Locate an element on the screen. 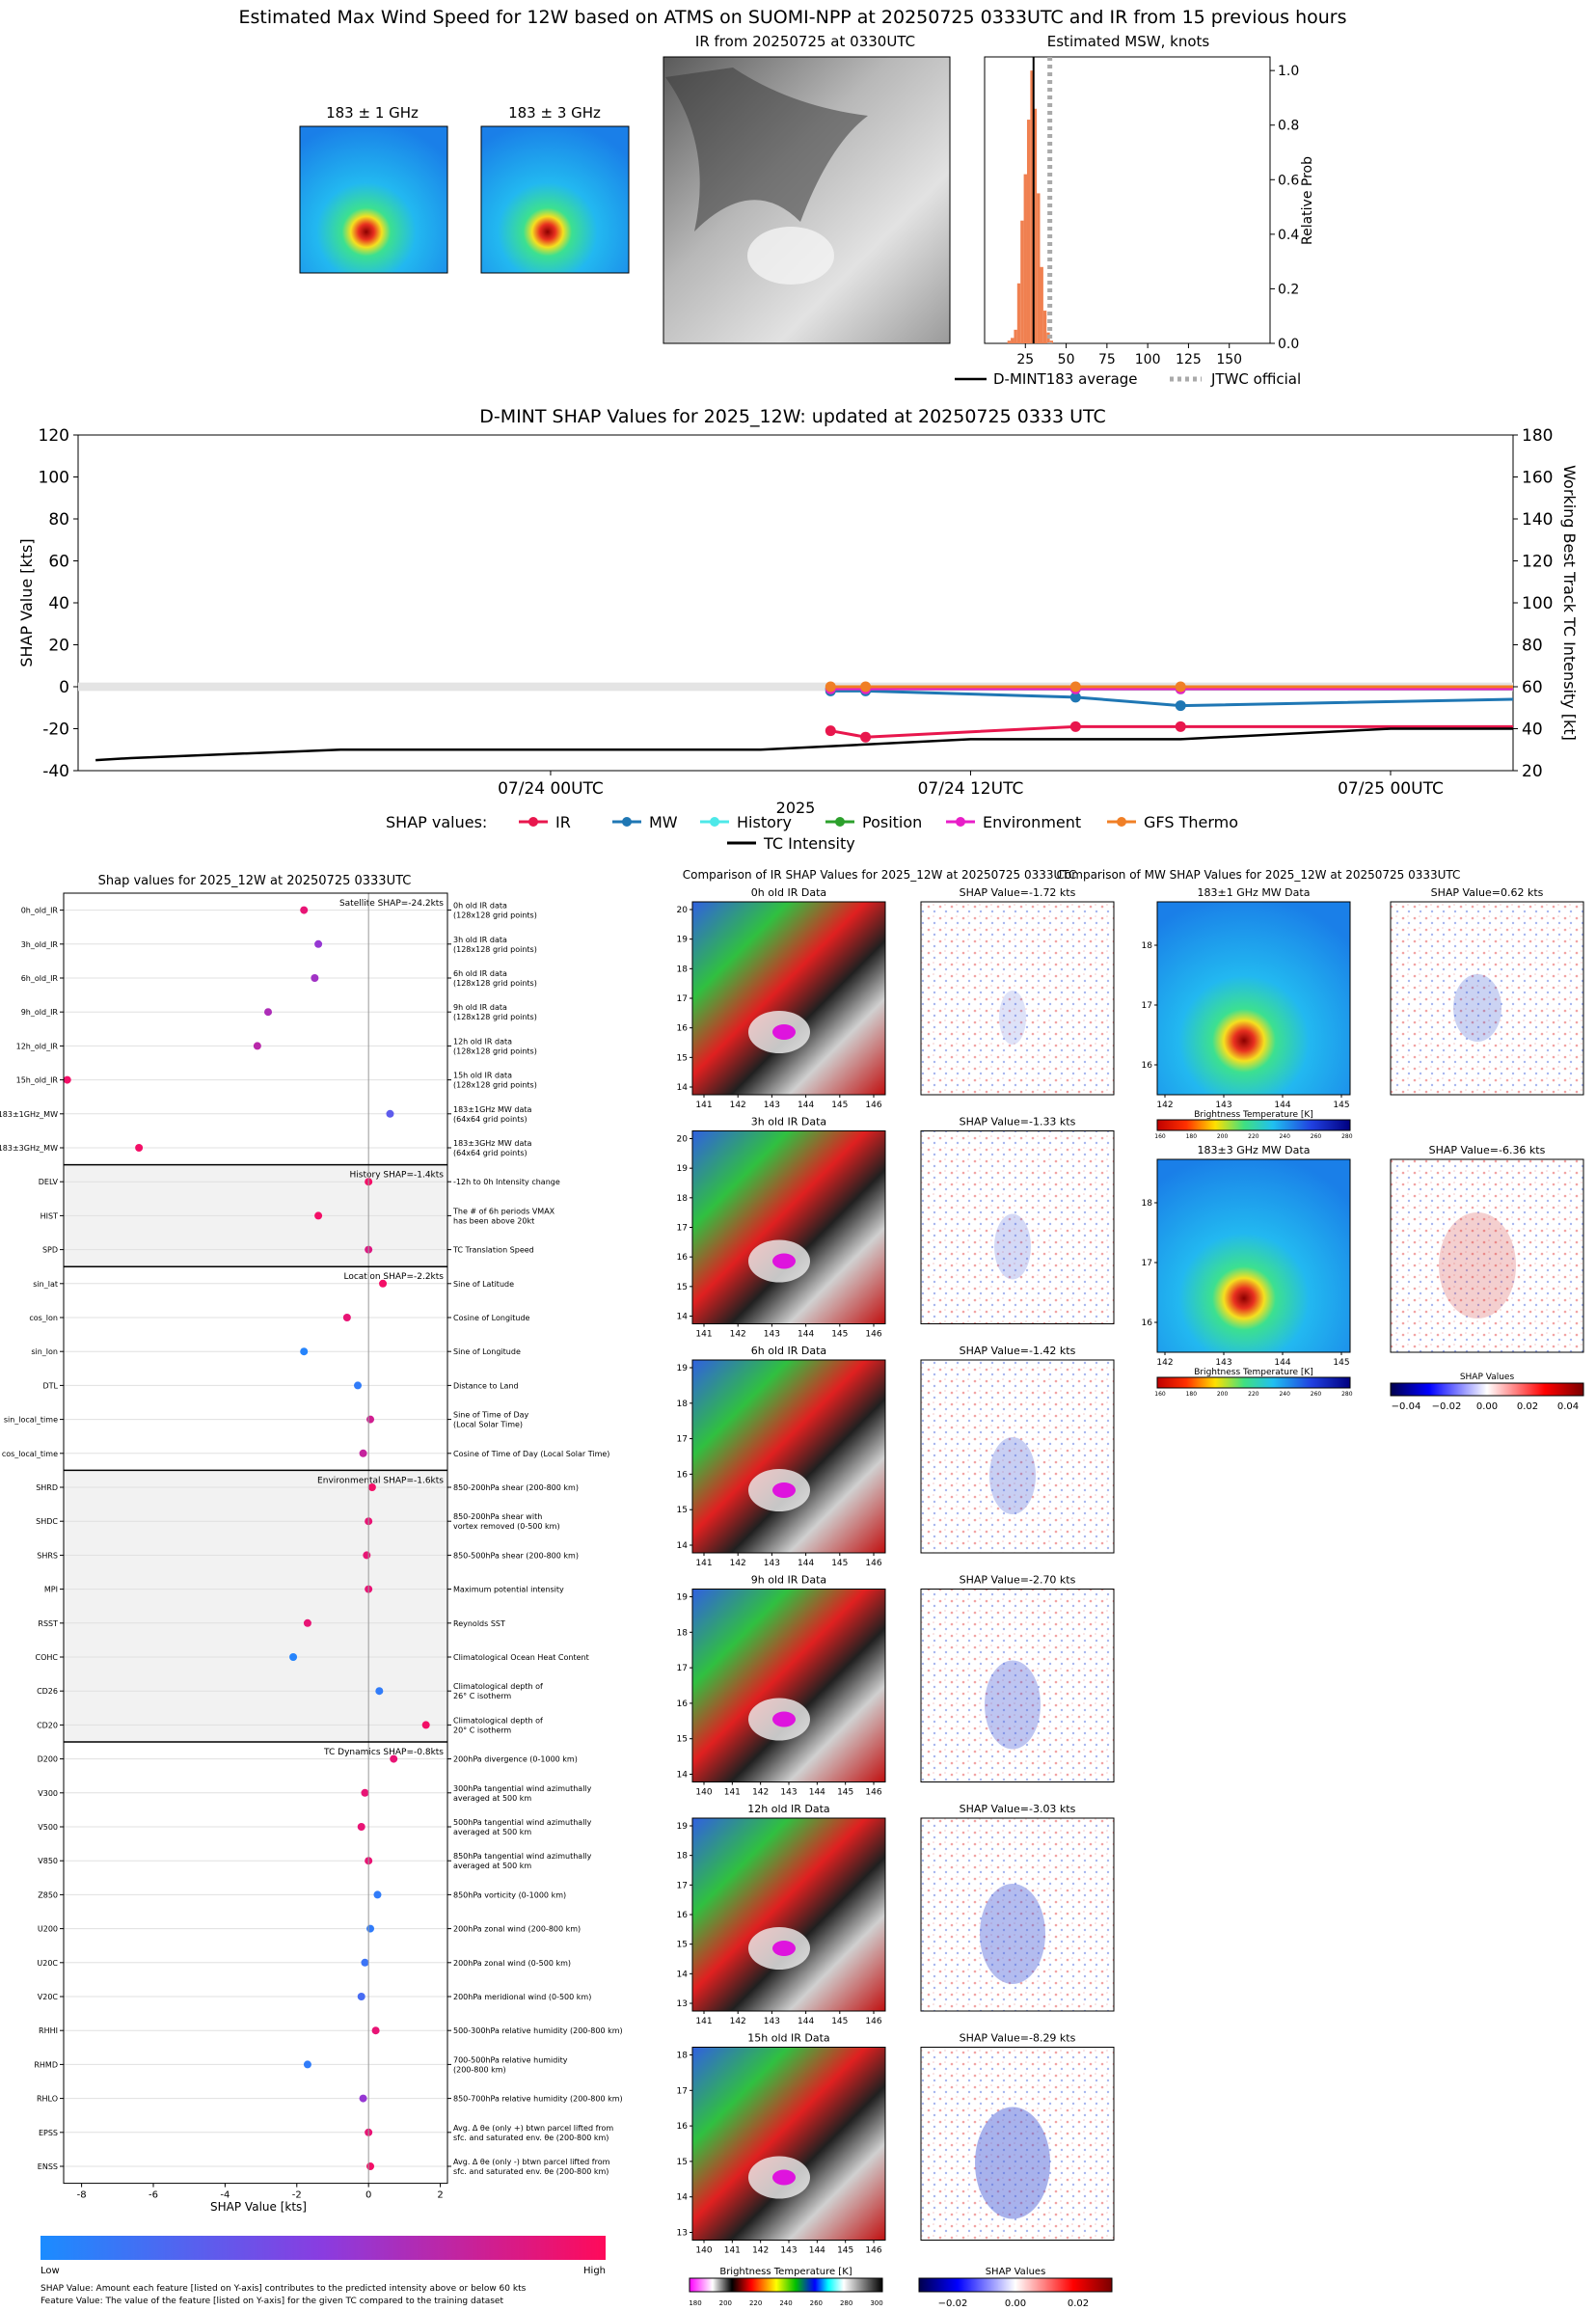 The height and width of the screenshot is (2311, 1596). msw-ytick-label: 0.6 is located at coordinates (1289, 180).